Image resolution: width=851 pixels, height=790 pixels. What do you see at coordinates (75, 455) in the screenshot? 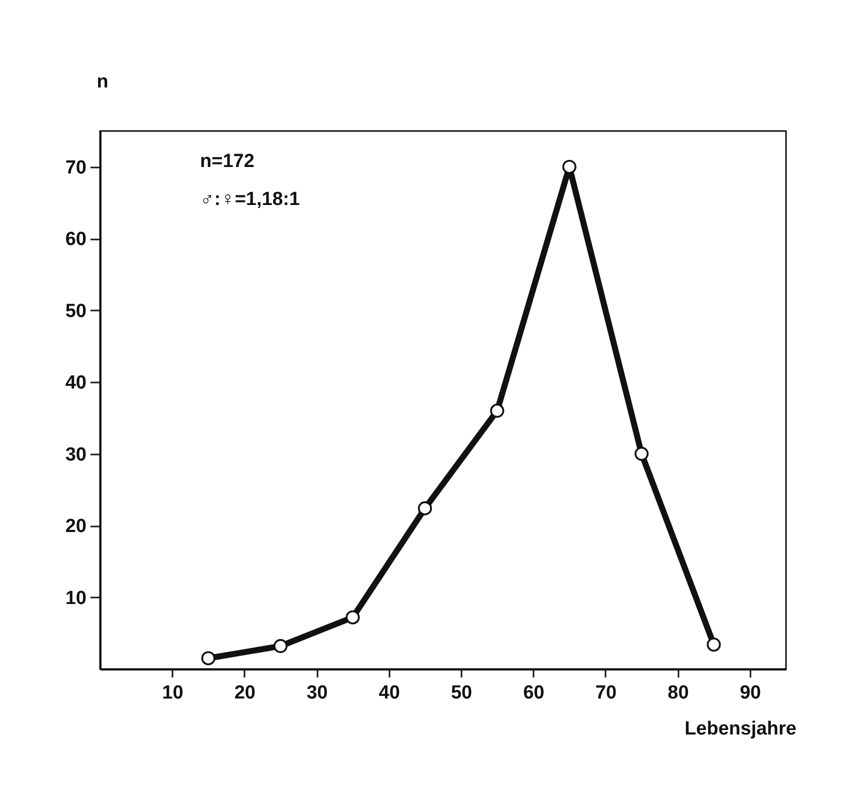
I see `y-tick-label: 30` at bounding box center [75, 455].